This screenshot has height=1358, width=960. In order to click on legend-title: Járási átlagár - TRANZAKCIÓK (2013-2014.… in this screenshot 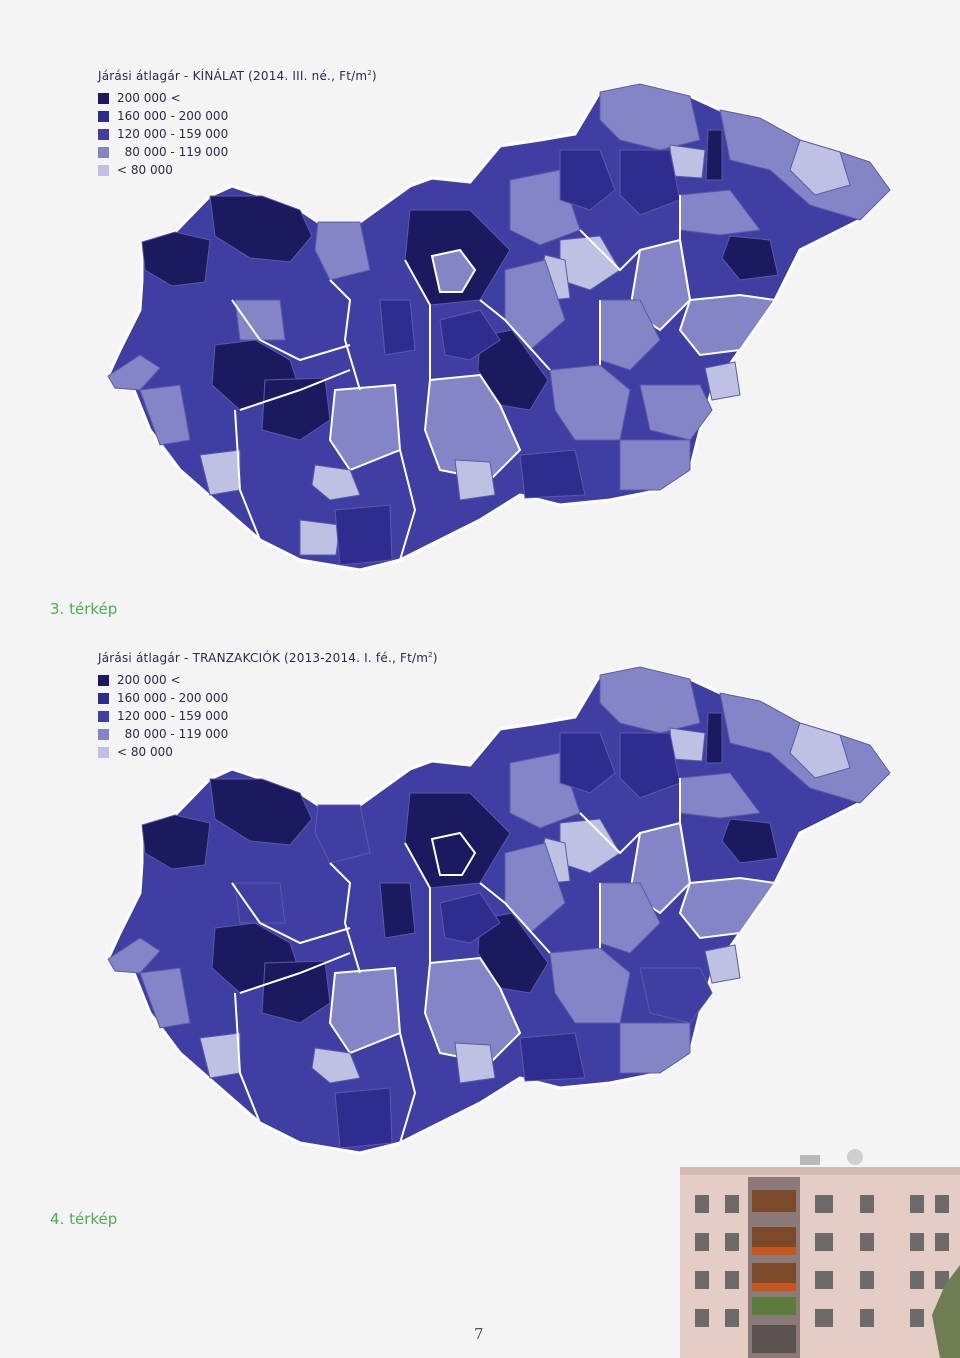, I will do `click(268, 658)`.